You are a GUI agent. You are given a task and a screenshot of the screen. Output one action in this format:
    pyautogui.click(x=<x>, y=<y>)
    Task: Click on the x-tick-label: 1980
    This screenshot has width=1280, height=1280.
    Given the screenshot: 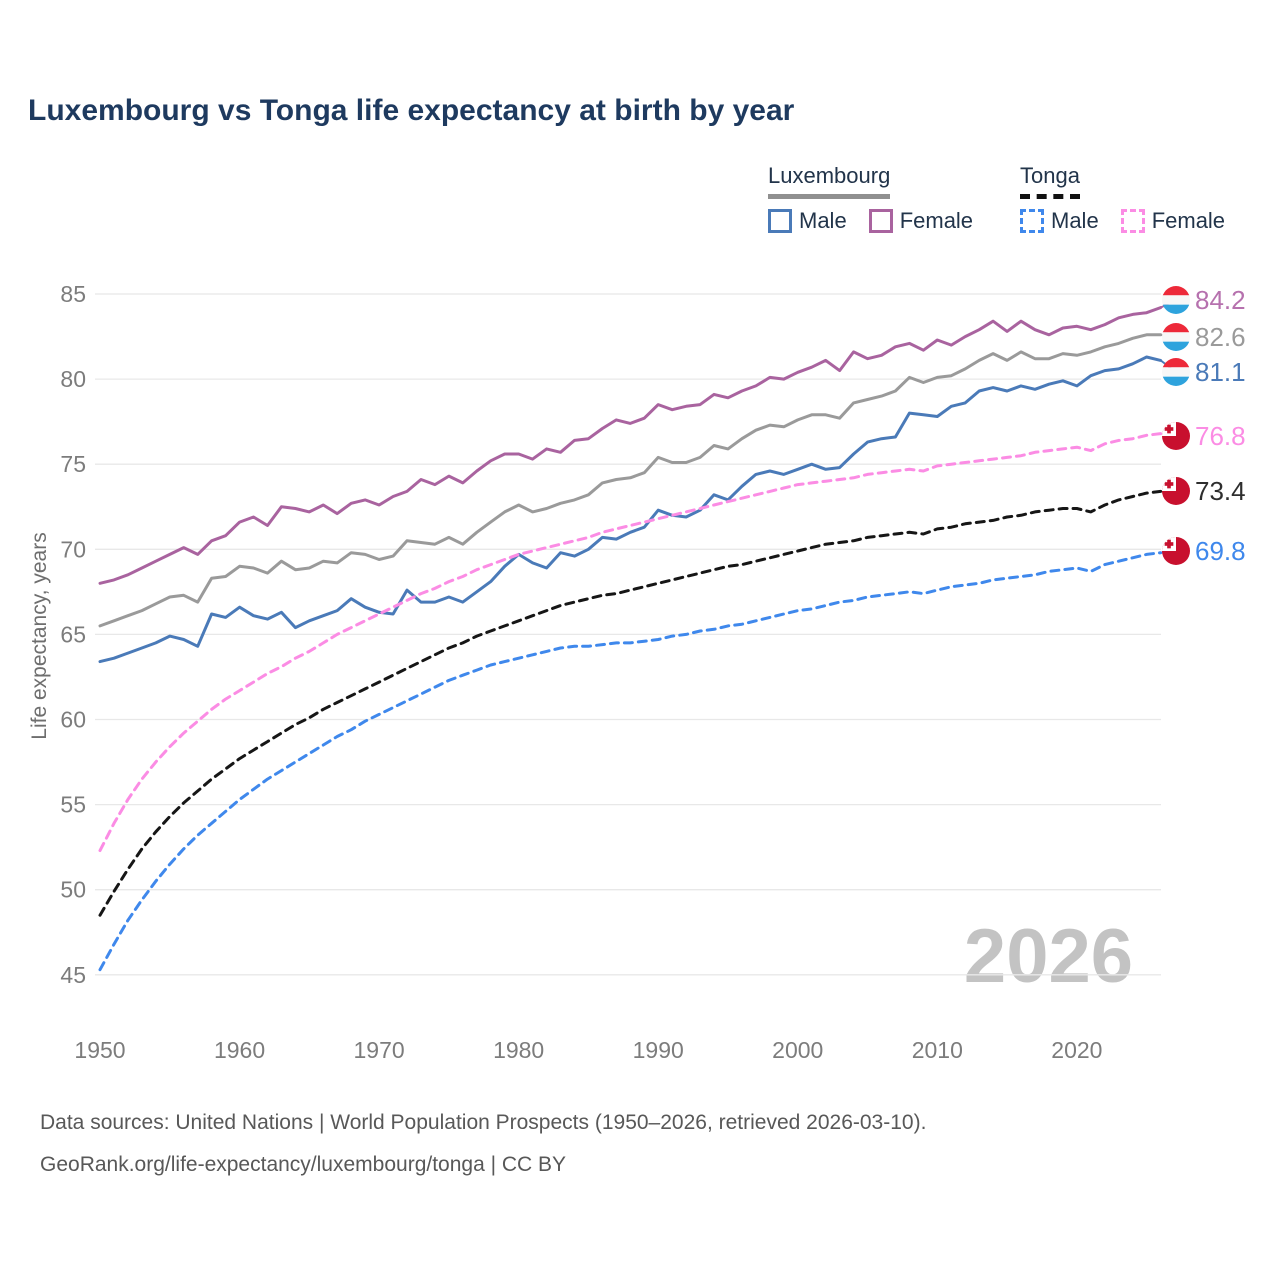 What is the action you would take?
    pyautogui.click(x=518, y=1050)
    